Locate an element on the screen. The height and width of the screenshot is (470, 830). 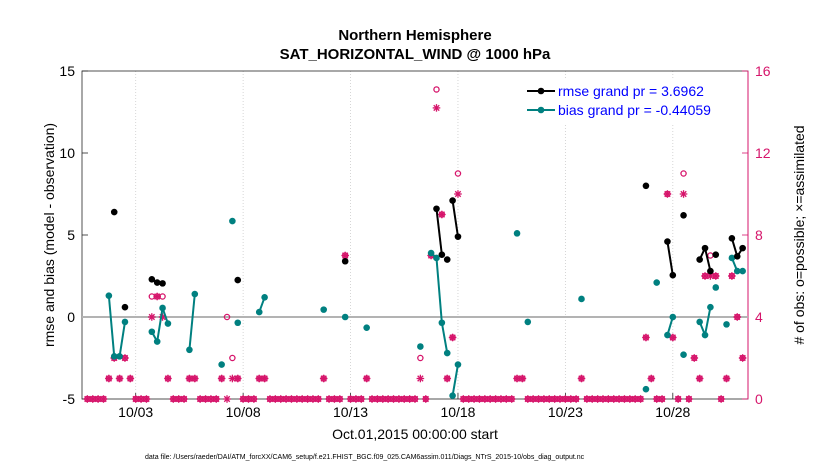
y-tick-label: -5 is located at coordinates (69, 399).